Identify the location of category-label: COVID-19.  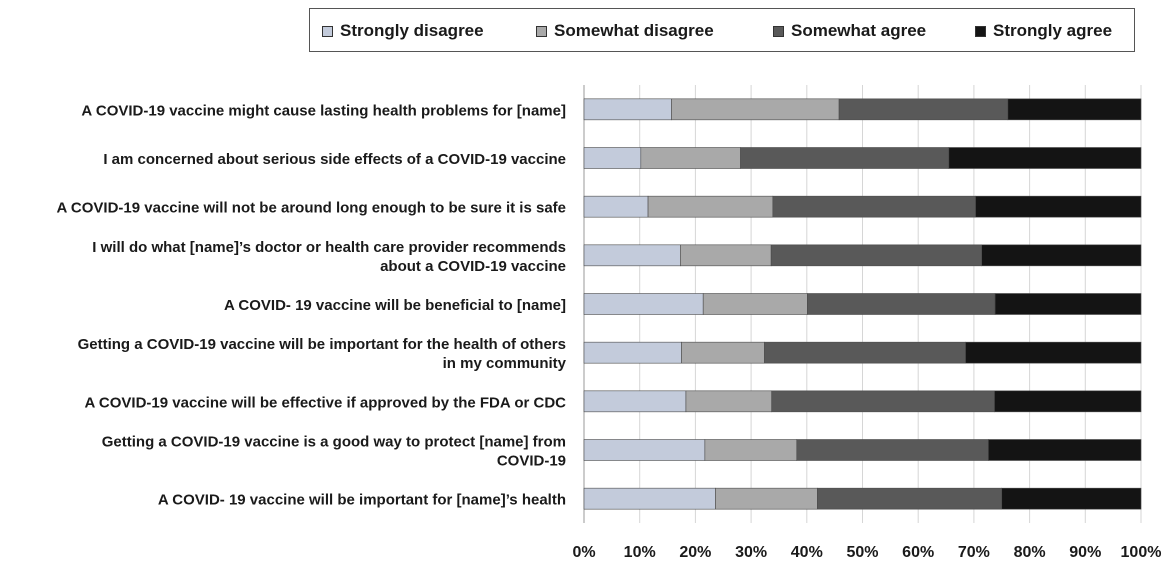
(531, 461).